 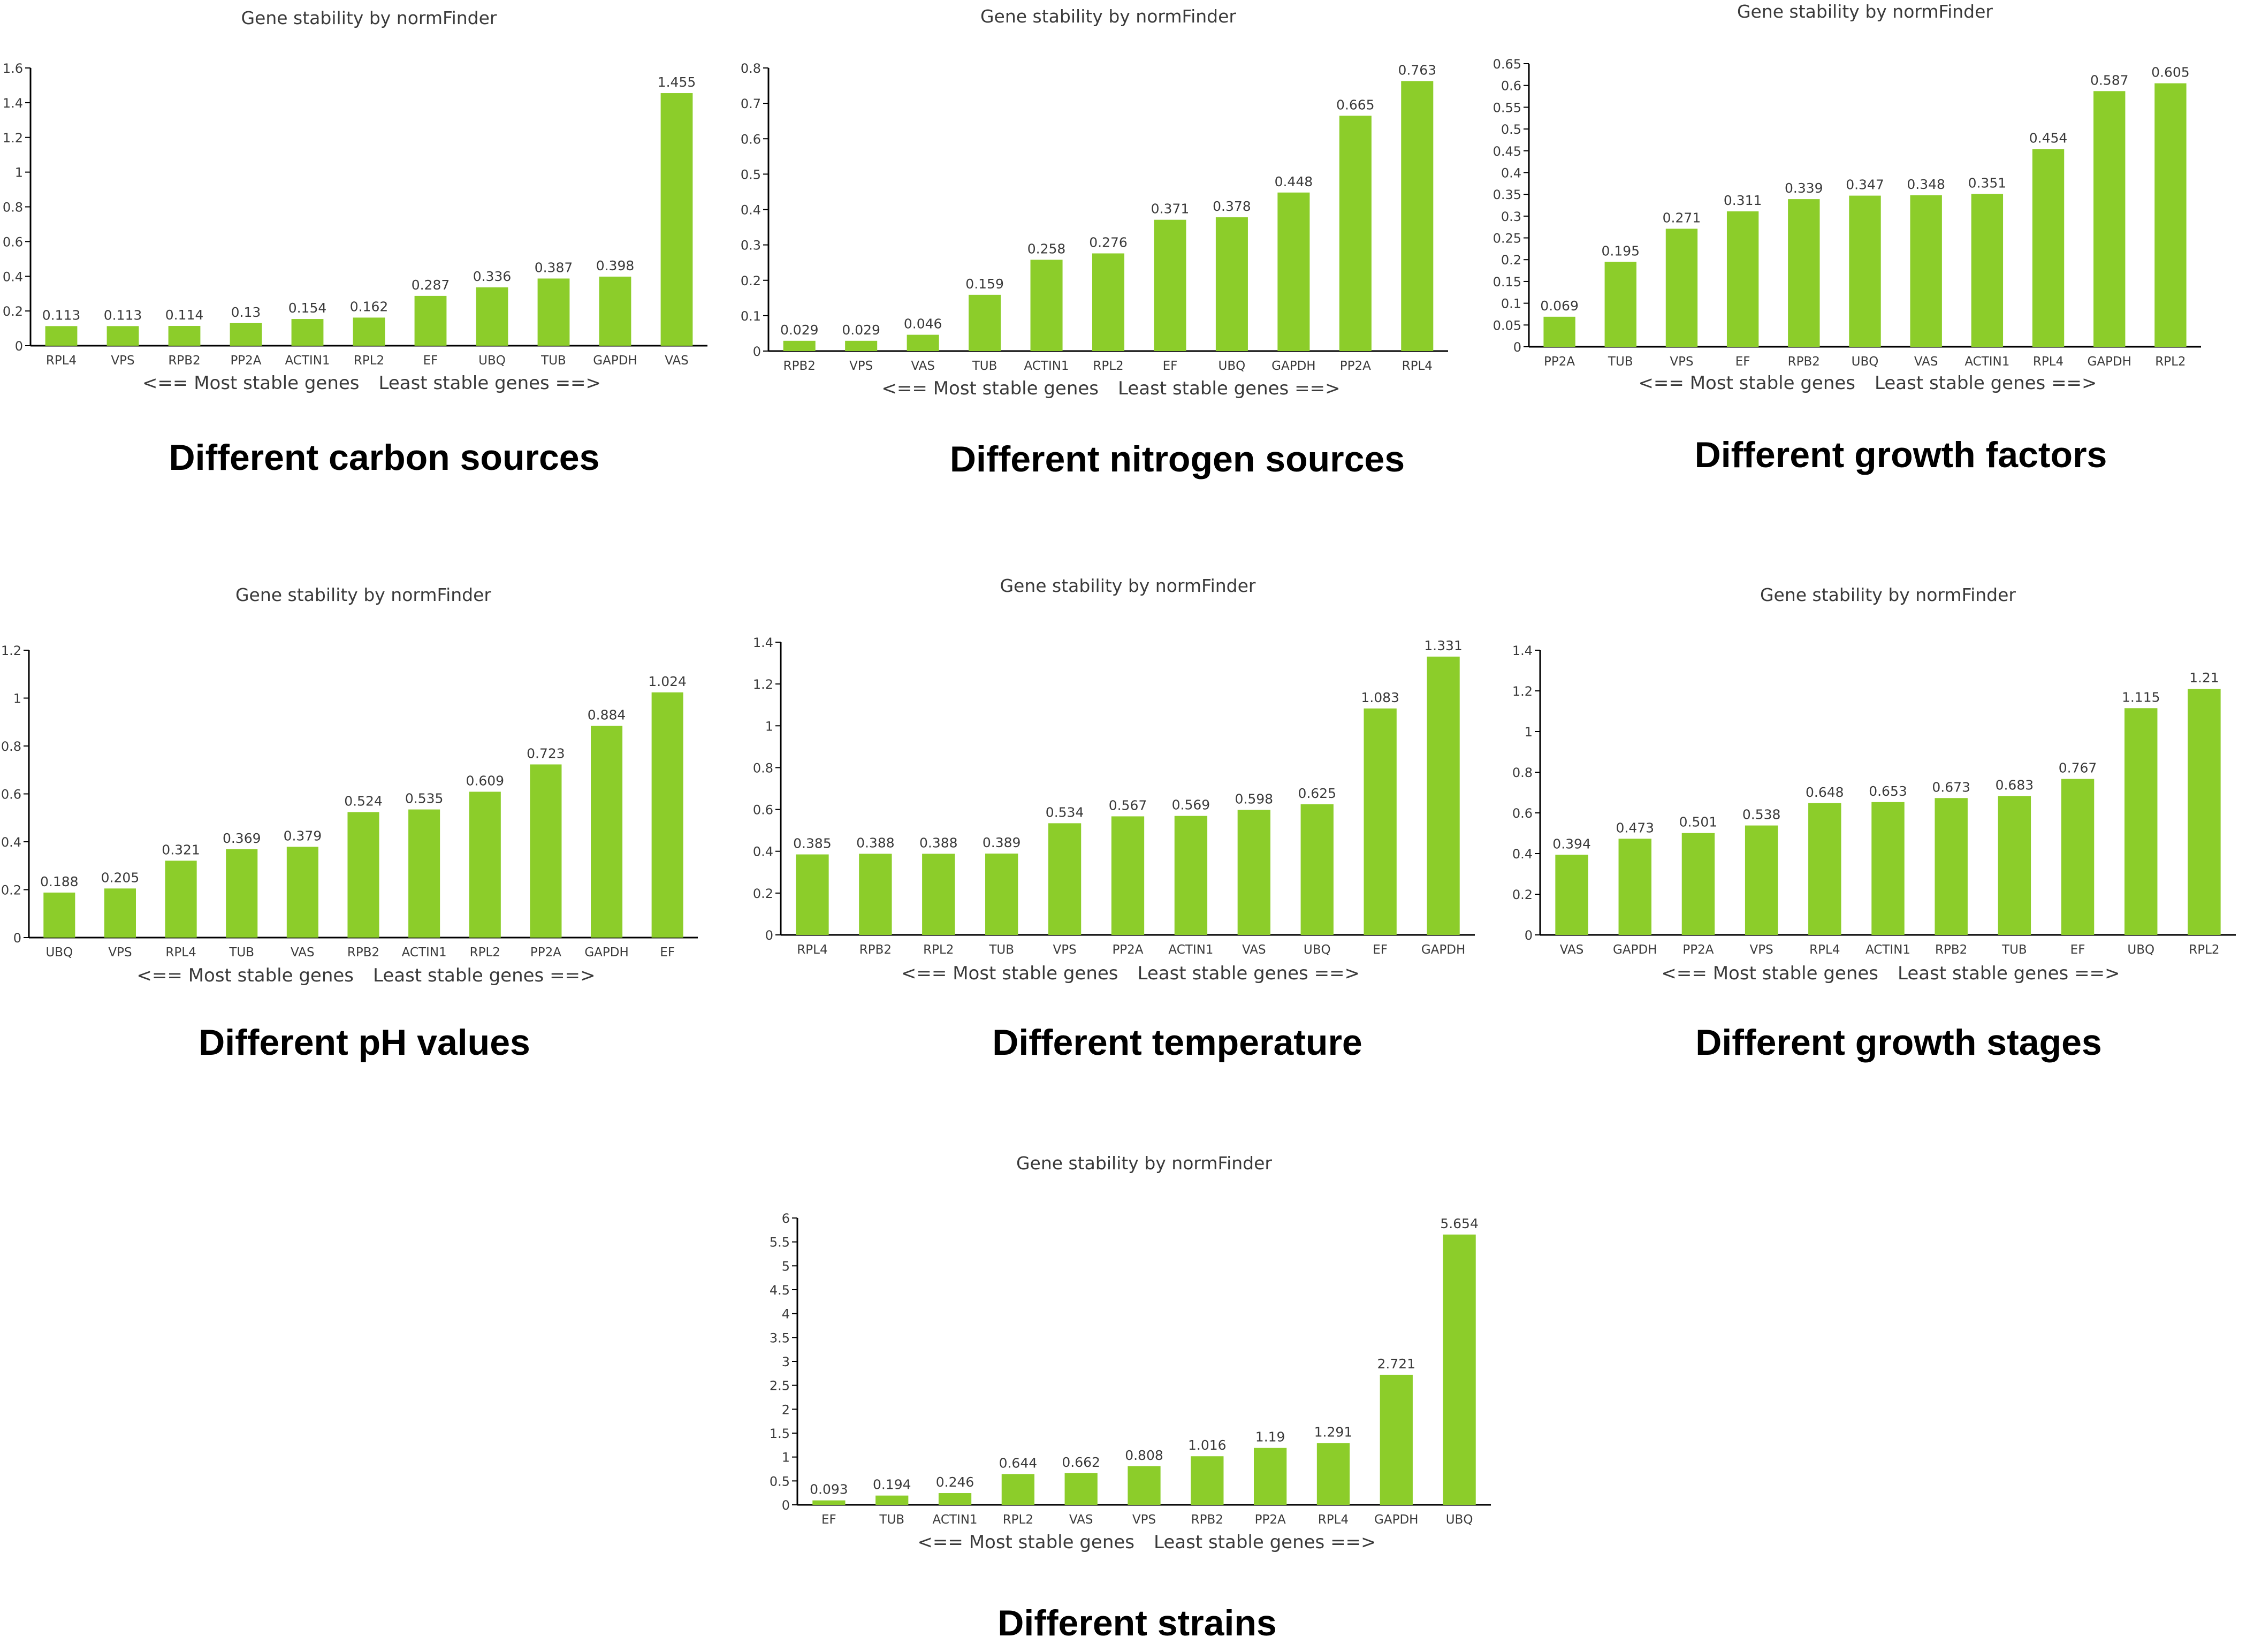 I want to click on bar-value-label: 0.371, so click(x=1170, y=209).